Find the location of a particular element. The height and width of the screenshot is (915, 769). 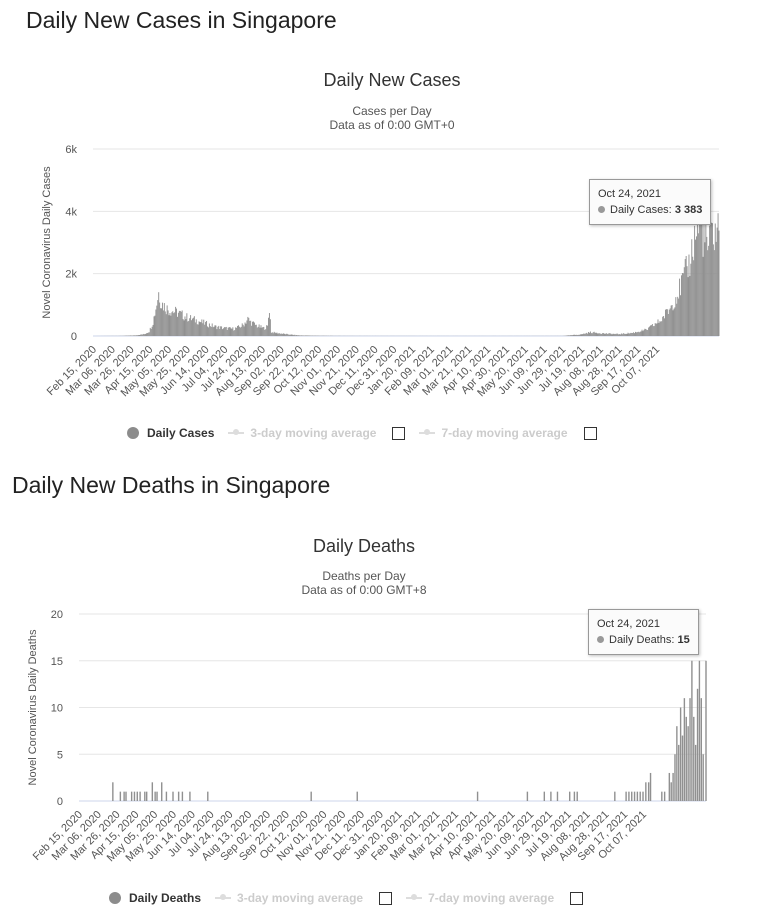

legend-3day-cases: 3-day moving average is located at coordinates (313, 433).